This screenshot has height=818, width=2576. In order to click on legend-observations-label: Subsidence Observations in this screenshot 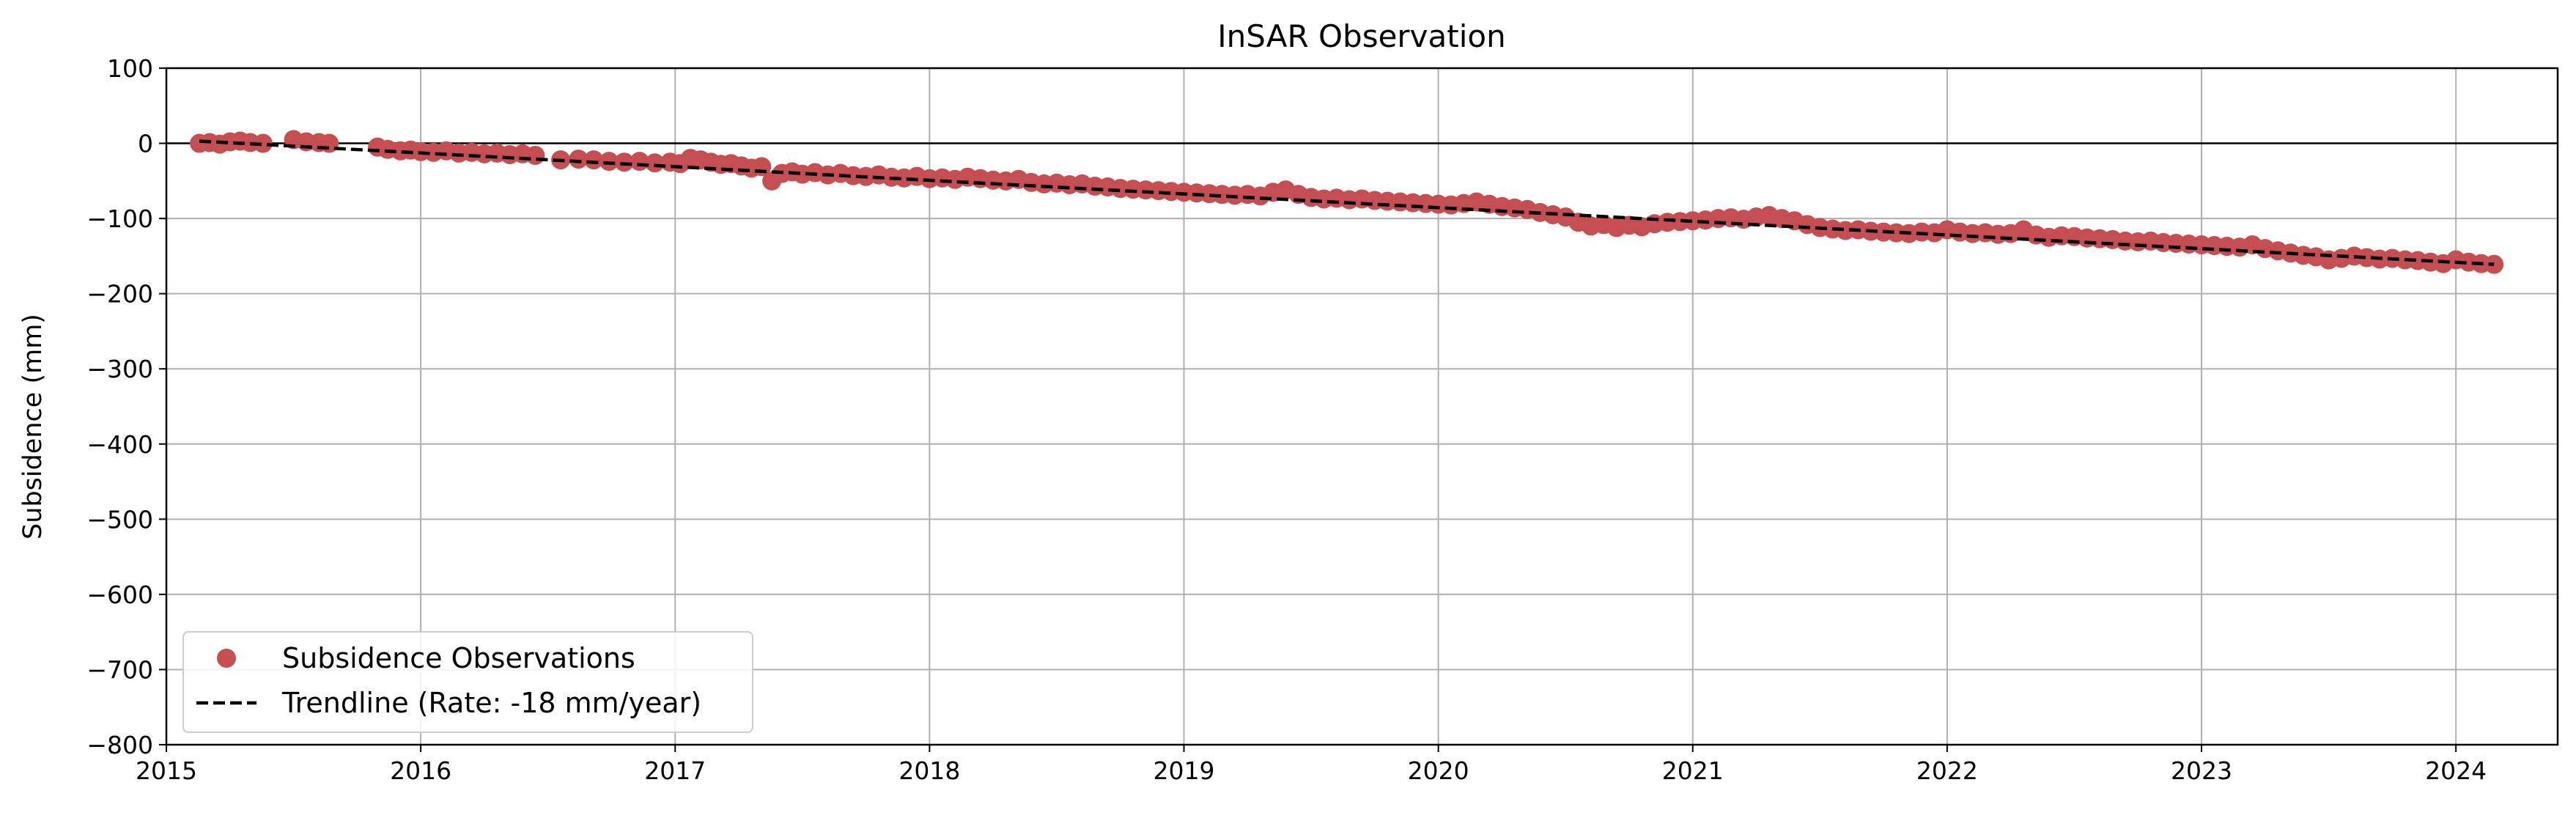, I will do `click(458, 658)`.